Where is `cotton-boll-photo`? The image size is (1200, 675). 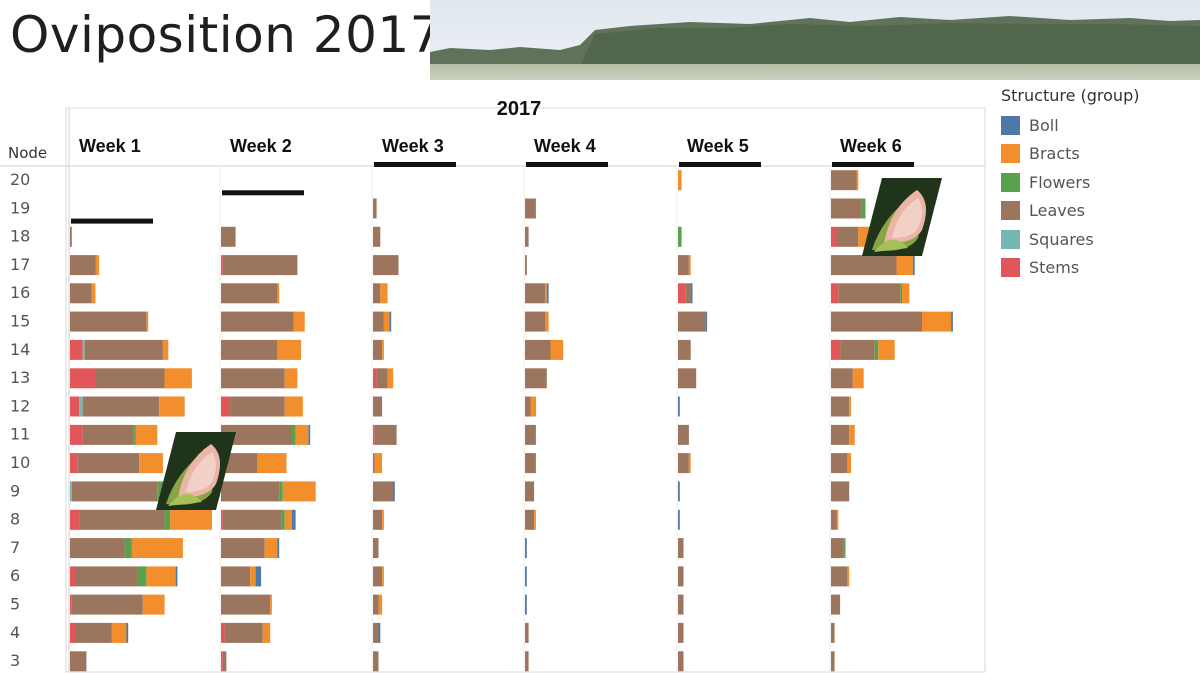 cotton-boll-photo is located at coordinates (902, 217).